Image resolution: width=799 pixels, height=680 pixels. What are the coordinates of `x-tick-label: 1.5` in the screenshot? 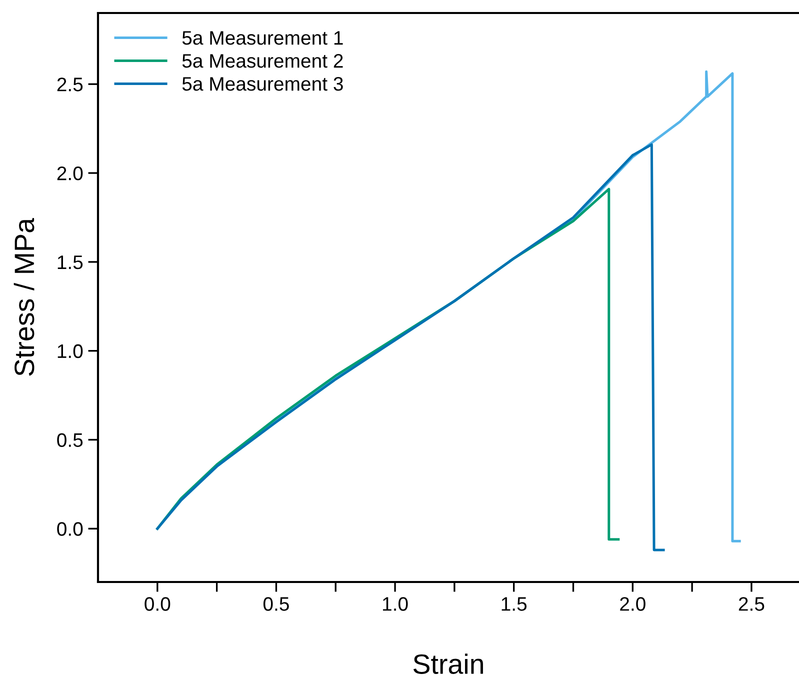 It's located at (514, 604).